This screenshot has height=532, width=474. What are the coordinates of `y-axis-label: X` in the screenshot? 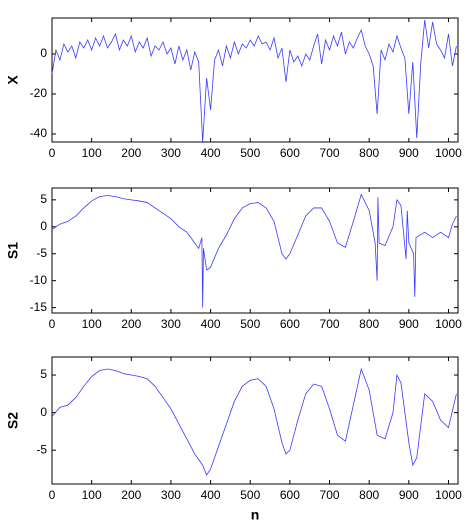 It's located at (13, 80).